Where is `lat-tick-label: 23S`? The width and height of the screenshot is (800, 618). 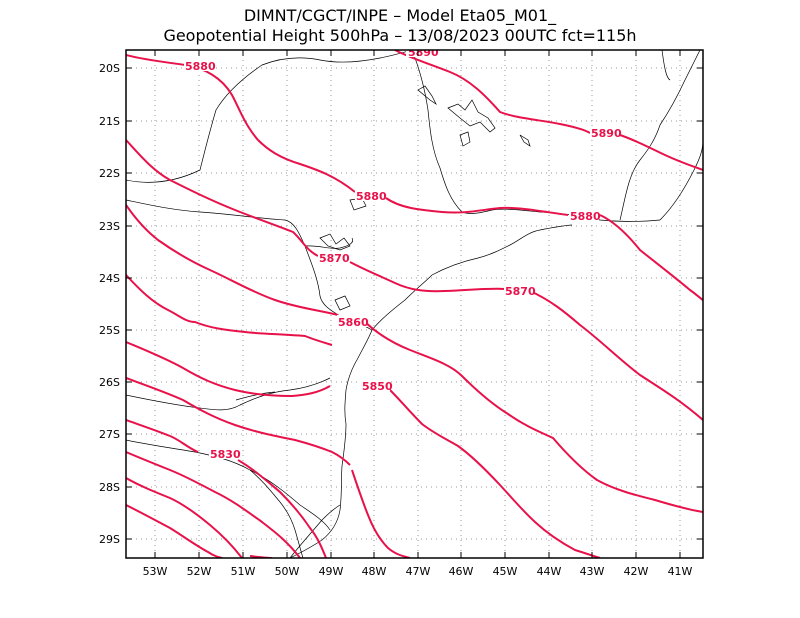
lat-tick-label: 23S is located at coordinates (109, 226).